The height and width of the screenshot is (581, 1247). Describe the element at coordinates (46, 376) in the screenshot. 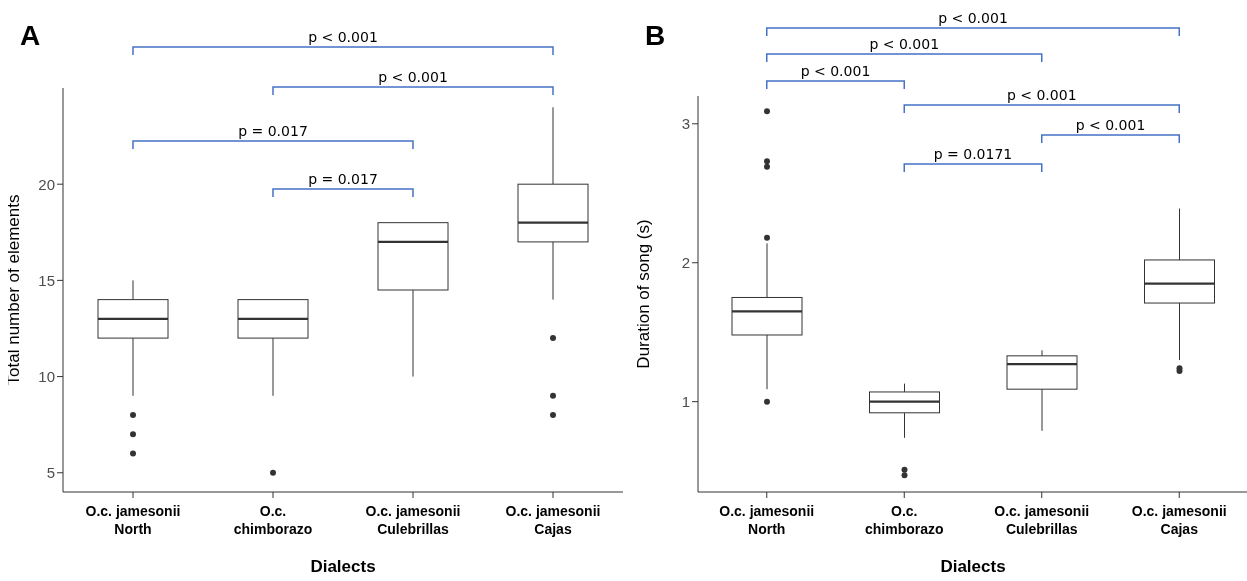

I see `y-tick-label: 10` at that location.